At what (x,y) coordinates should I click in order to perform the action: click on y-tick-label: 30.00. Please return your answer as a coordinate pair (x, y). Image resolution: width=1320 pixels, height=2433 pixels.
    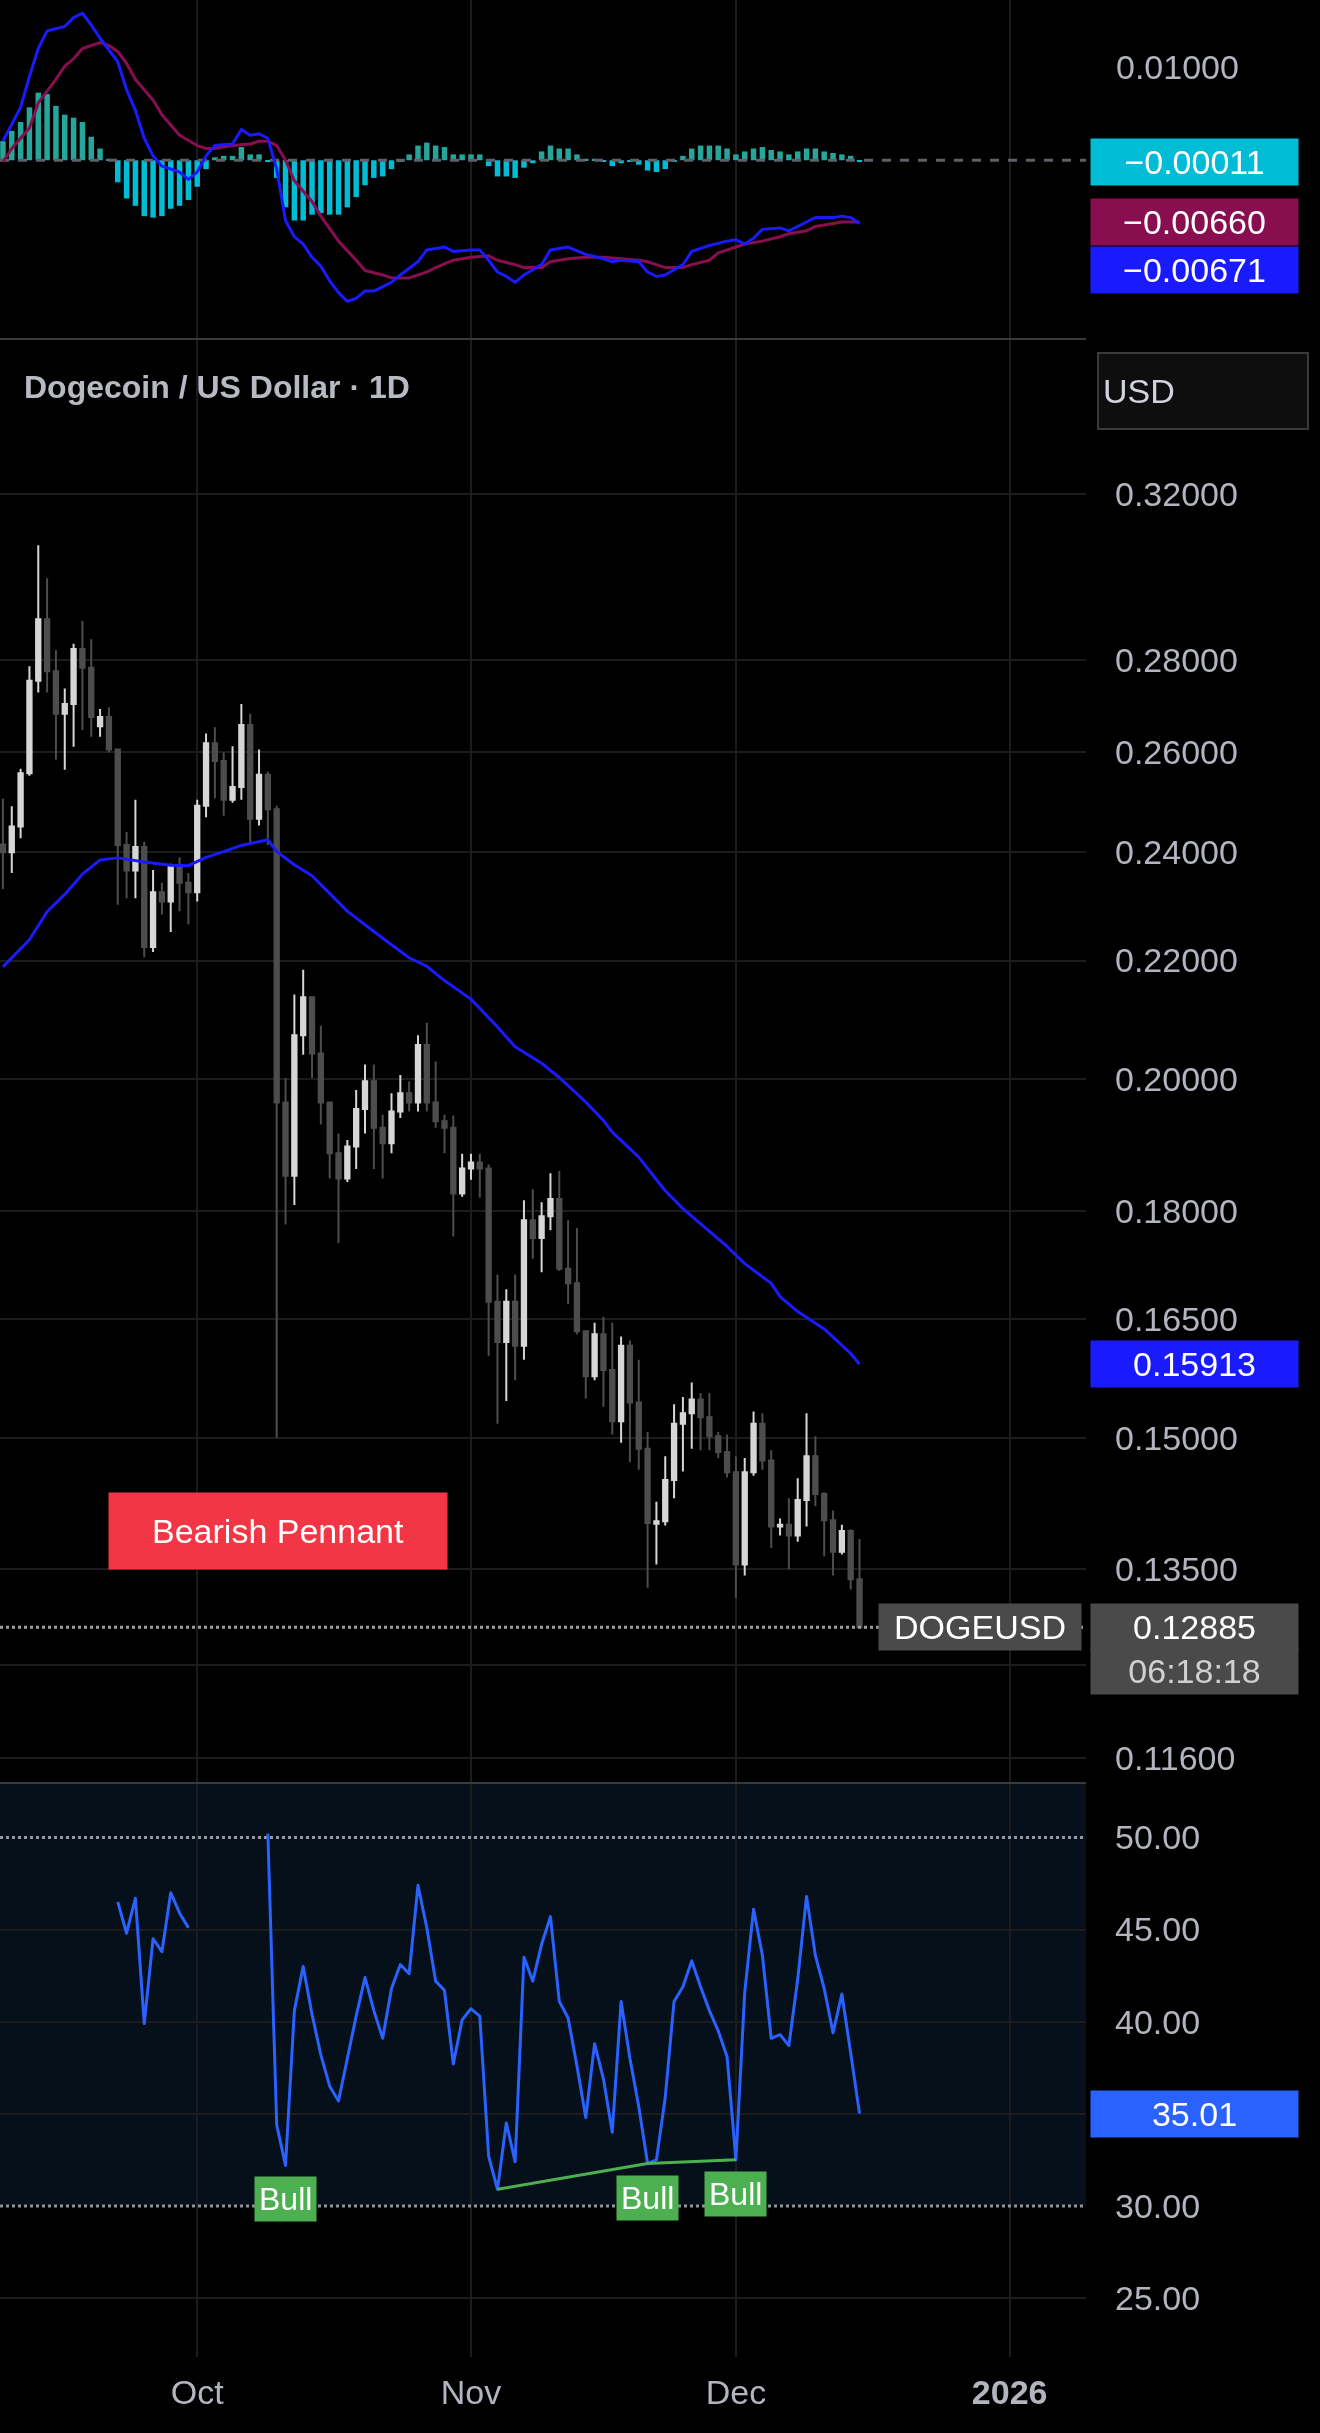
    Looking at the image, I should click on (1158, 2205).